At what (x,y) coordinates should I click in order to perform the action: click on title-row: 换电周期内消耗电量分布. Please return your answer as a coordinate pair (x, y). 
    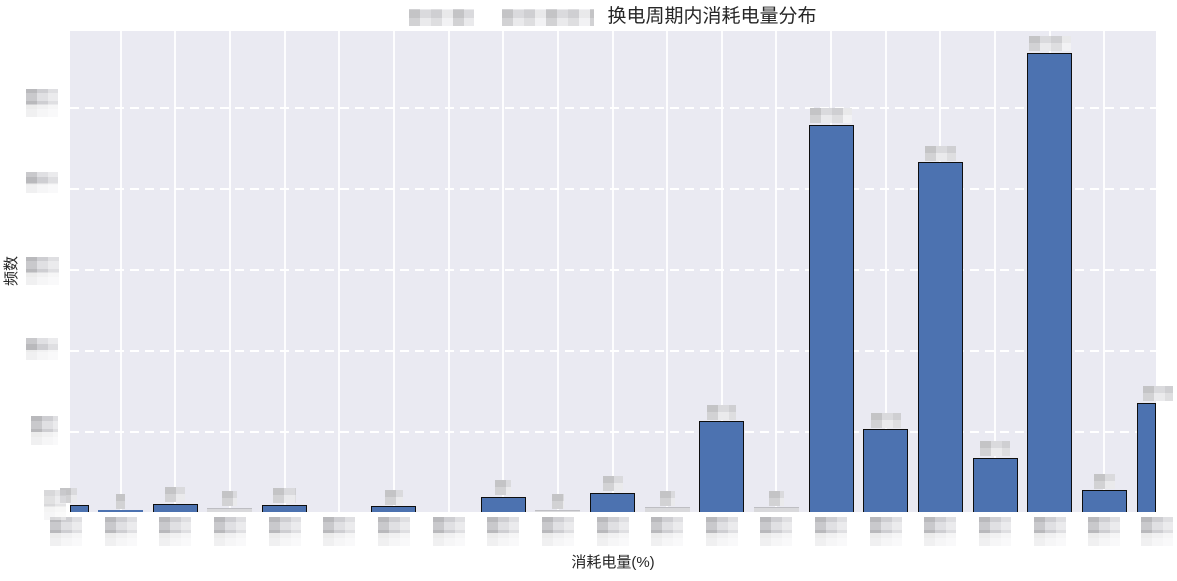
    Looking at the image, I should click on (613, 17).